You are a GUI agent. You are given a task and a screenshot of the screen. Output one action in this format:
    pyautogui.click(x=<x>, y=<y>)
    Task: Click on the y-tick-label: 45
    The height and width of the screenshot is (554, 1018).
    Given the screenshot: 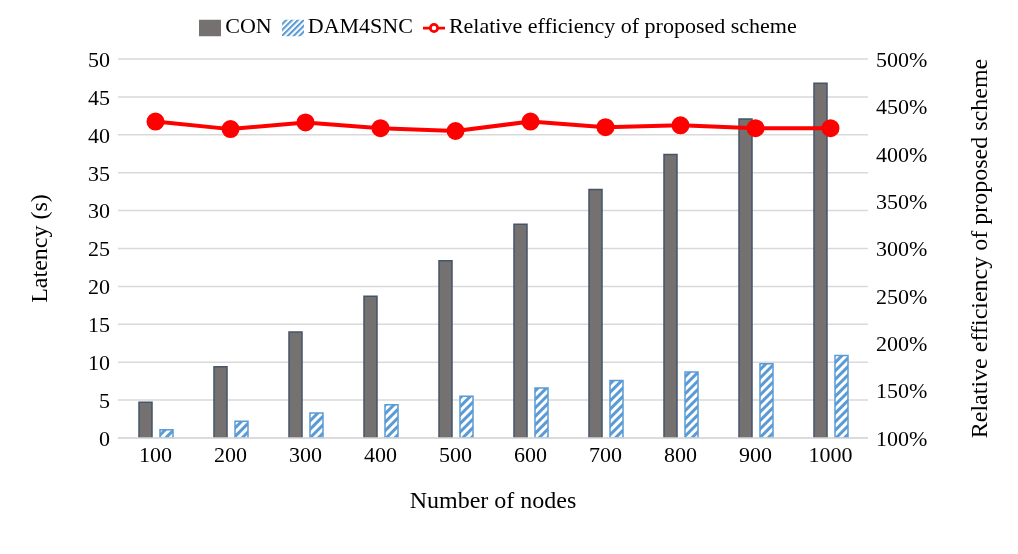 What is the action you would take?
    pyautogui.click(x=99, y=97)
    